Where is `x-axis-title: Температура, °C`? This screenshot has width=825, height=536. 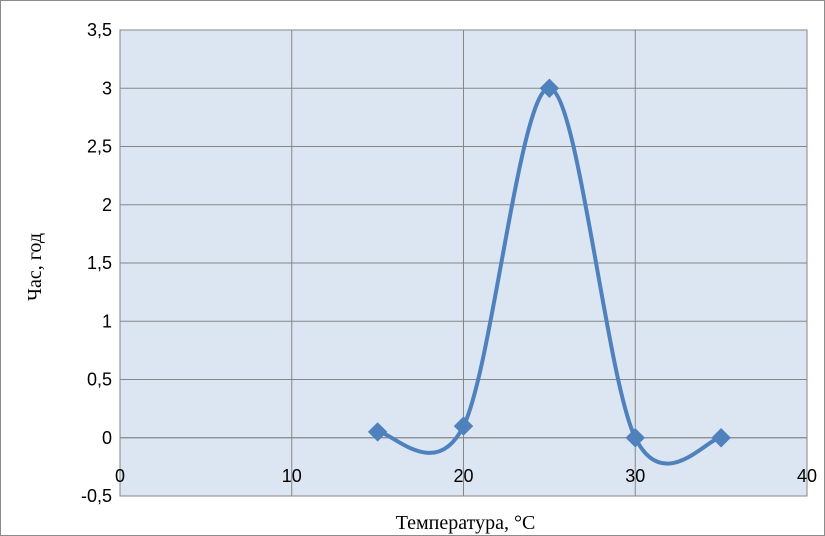 x-axis-title: Температура, °C is located at coordinates (466, 523).